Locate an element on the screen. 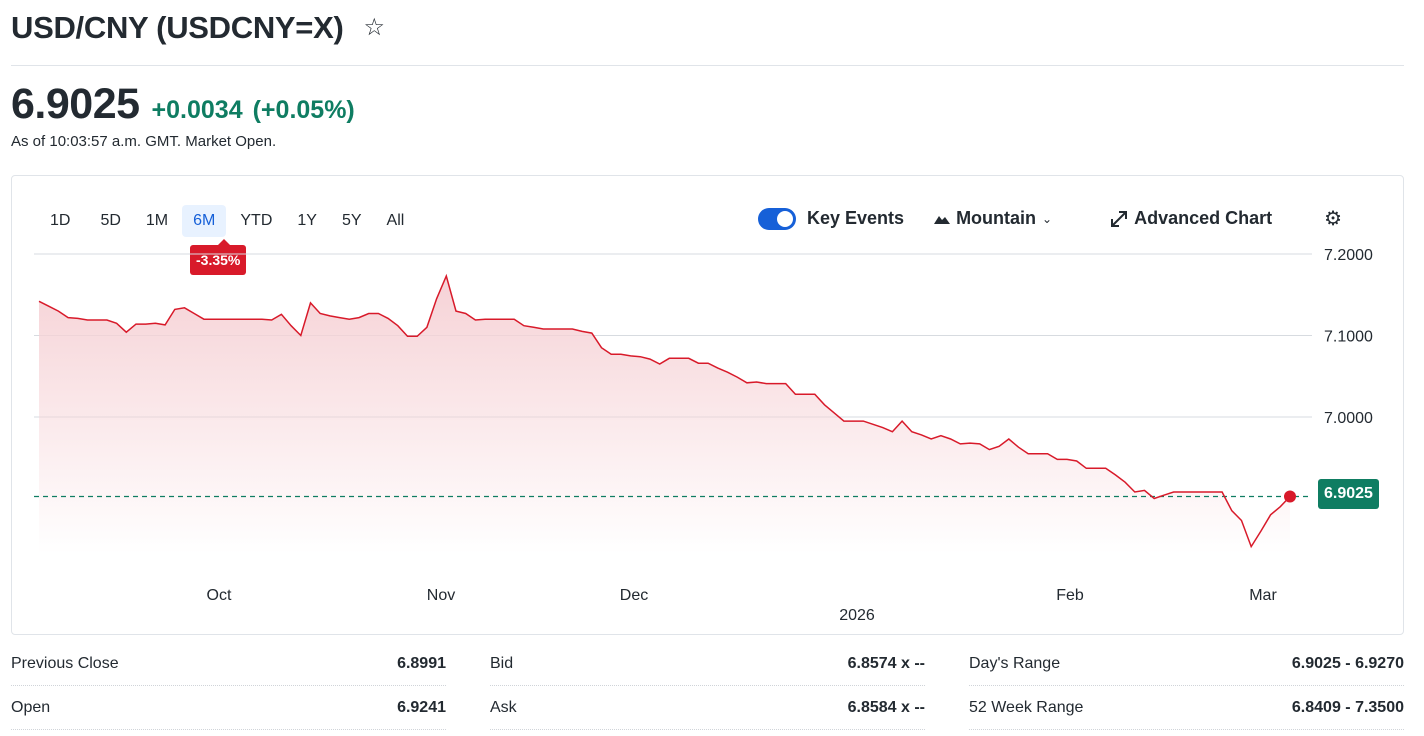 The width and height of the screenshot is (1424, 736). advanced-chart-button: Advanced Chart is located at coordinates (1191, 218).